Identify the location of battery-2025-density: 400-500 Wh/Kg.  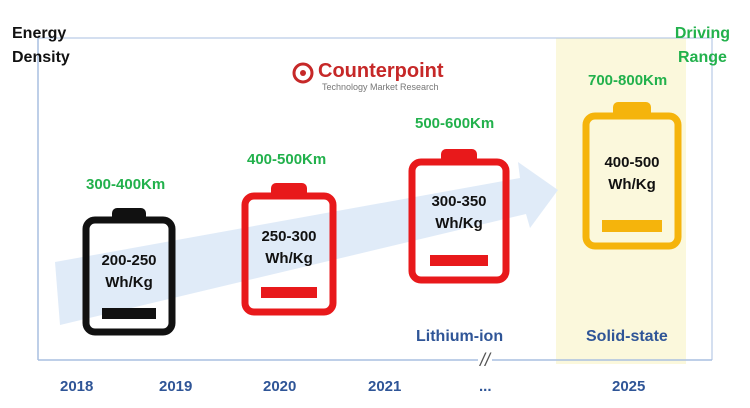
(632, 173).